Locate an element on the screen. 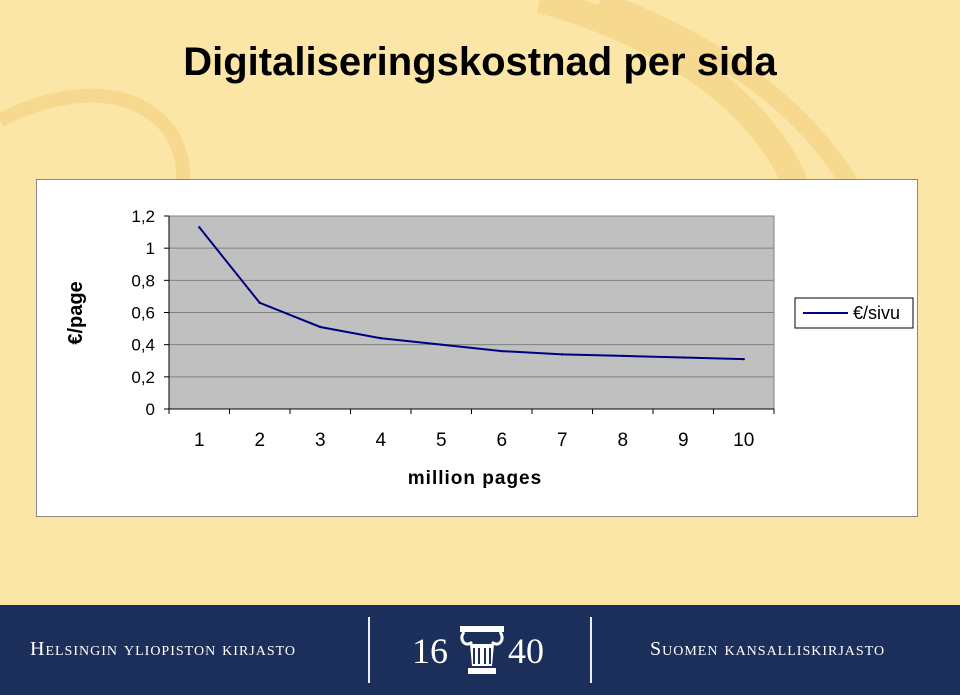  x-tick-label: 3 is located at coordinates (320, 440).